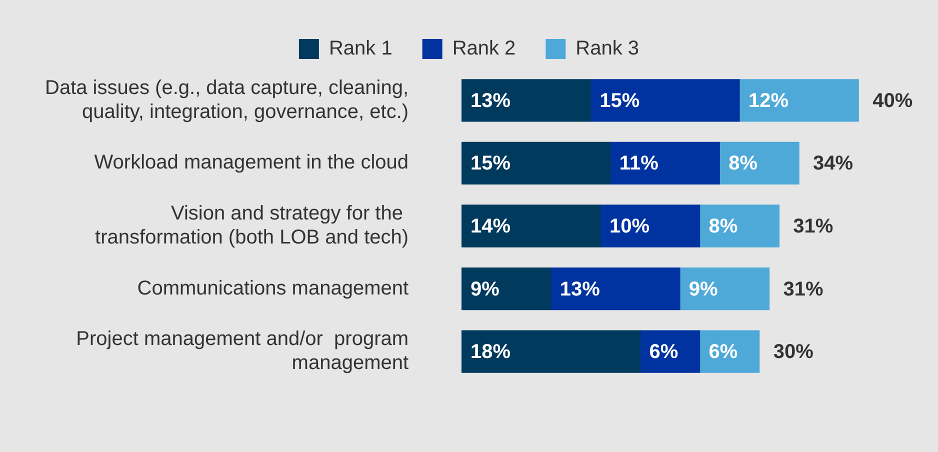  I want to click on total-label: 34%, so click(833, 163).